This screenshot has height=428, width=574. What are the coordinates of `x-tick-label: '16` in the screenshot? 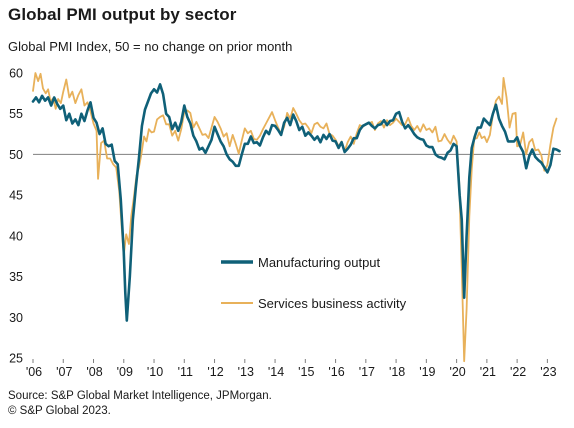 It's located at (336, 372).